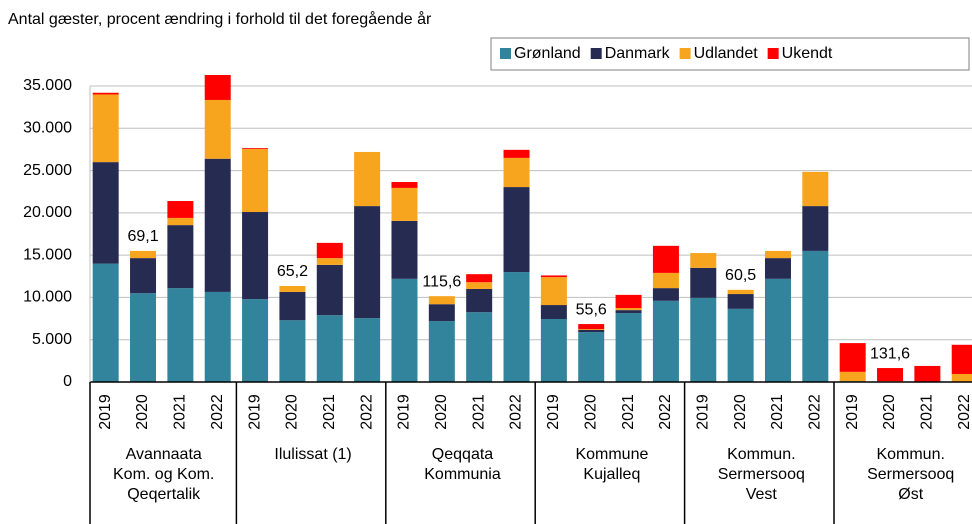 The height and width of the screenshot is (524, 972). I want to click on annotation: 55,6, so click(591, 309).